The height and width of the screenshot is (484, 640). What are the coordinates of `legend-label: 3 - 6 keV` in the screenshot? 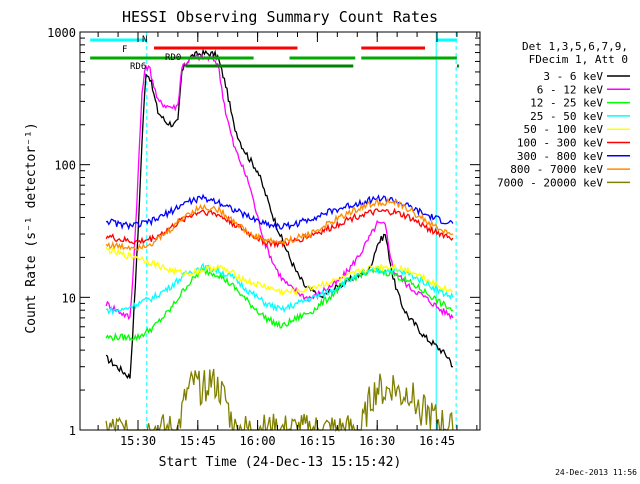 It's located at (573, 76).